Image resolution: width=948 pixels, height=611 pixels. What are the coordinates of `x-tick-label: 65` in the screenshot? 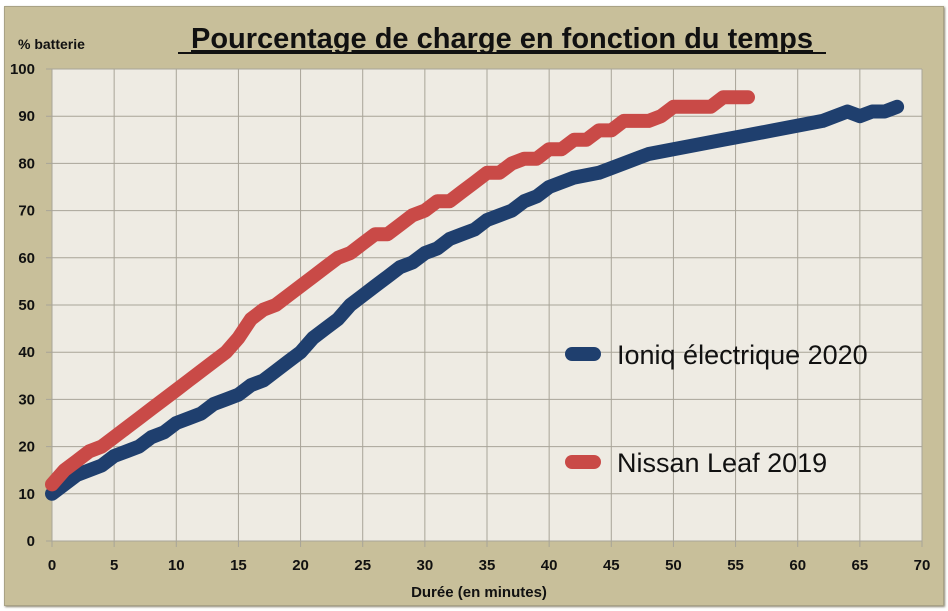 It's located at (860, 565).